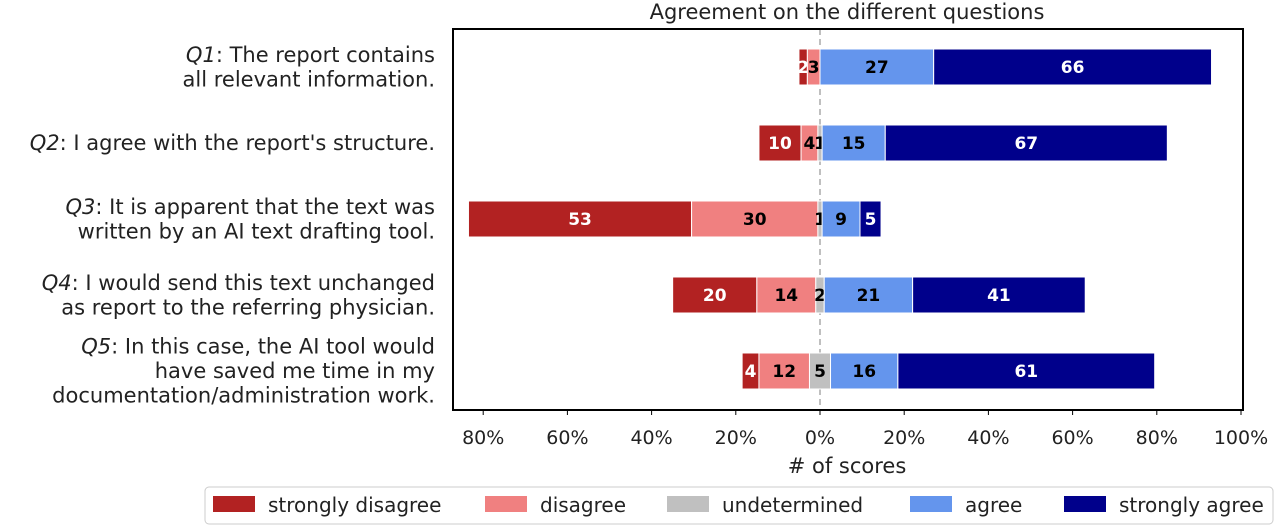  I want to click on legend-box, so click(739, 505).